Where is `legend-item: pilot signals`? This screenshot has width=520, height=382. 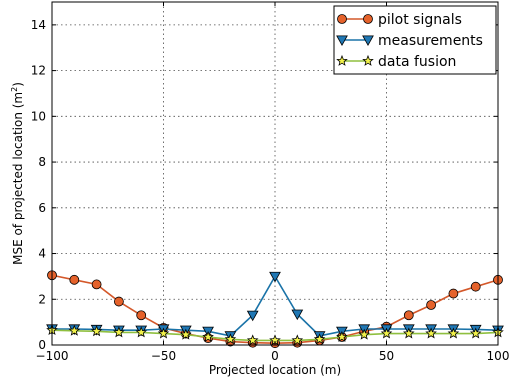 legend-item: pilot signals is located at coordinates (399, 20).